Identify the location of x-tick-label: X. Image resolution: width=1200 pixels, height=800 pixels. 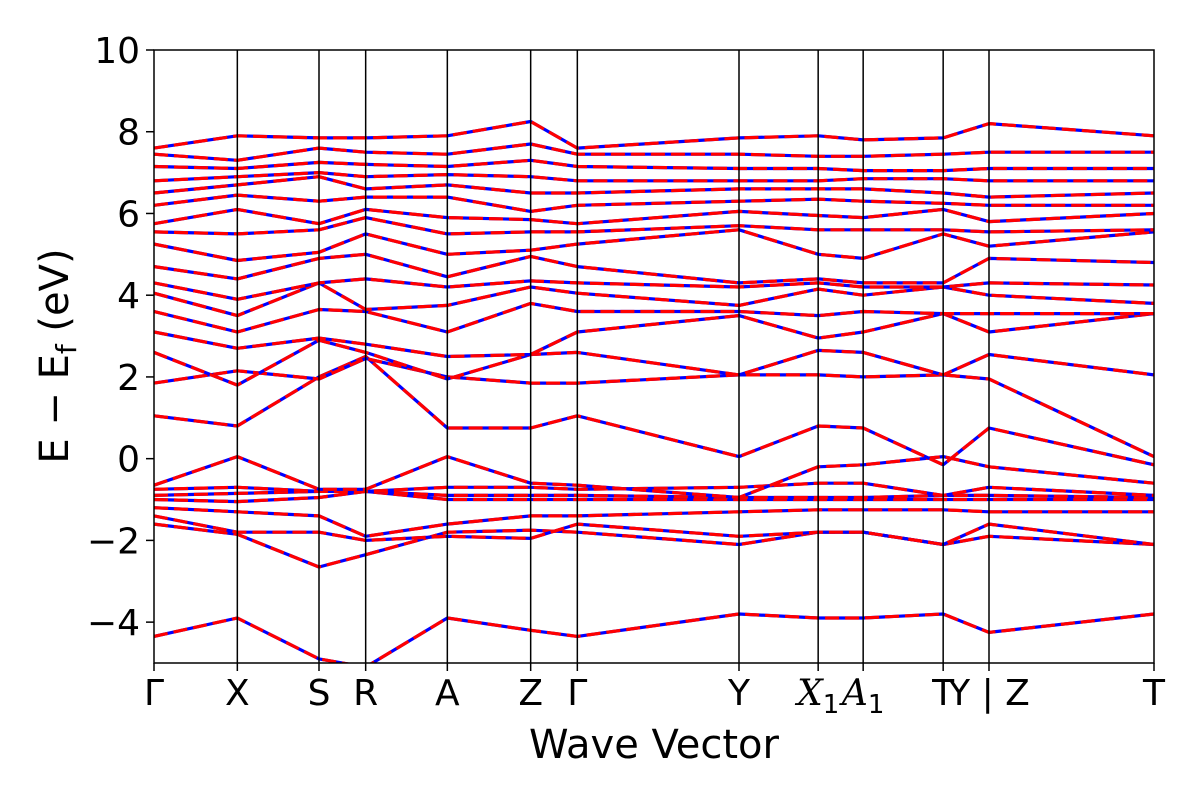
(237, 693).